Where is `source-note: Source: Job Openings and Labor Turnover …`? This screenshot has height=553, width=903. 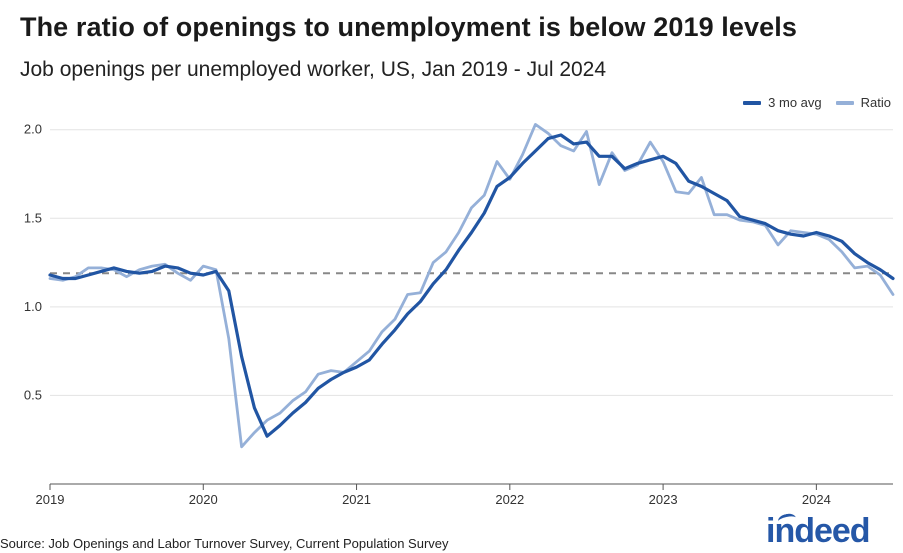
source-note: Source: Job Openings and Labor Turnover … is located at coordinates (224, 543).